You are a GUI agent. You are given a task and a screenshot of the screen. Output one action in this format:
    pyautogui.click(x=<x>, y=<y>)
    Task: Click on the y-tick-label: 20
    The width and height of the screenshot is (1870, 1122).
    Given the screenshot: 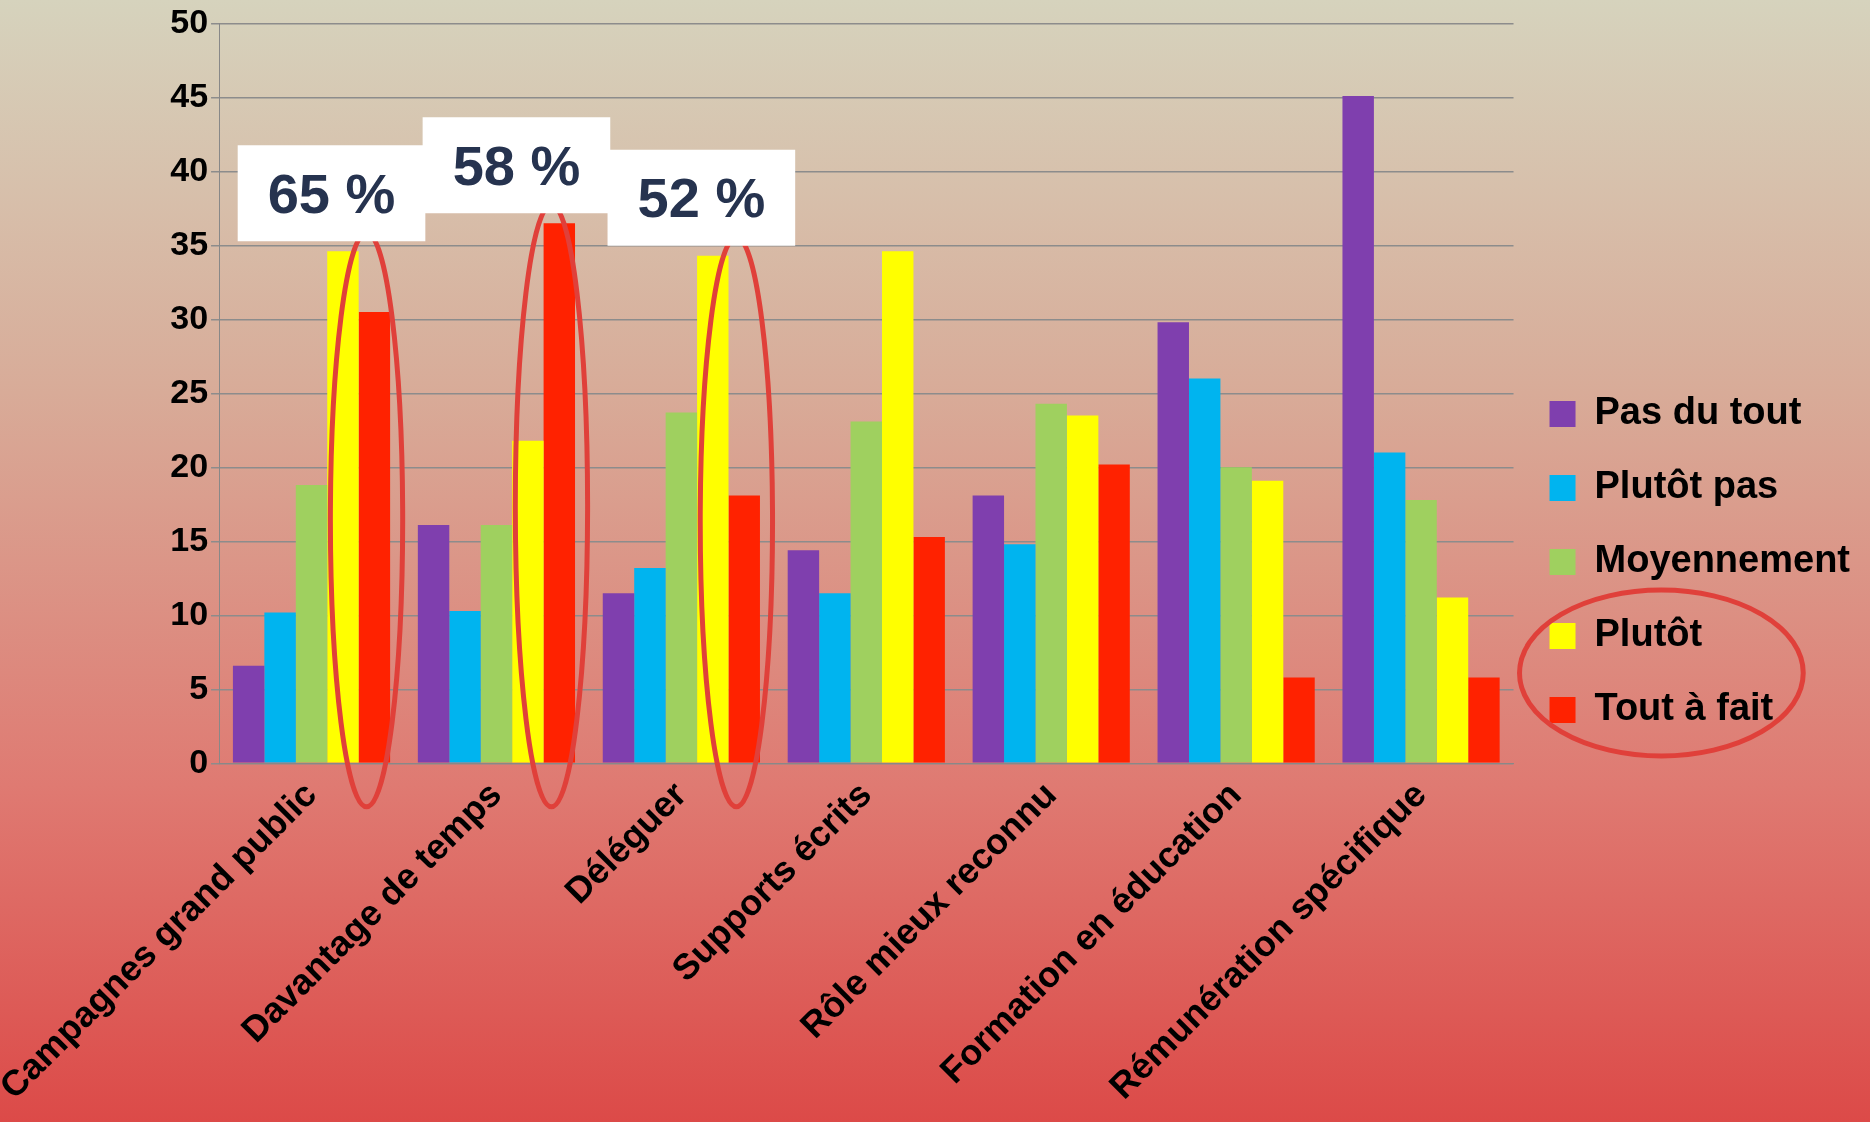 What is the action you would take?
    pyautogui.click(x=189, y=464)
    